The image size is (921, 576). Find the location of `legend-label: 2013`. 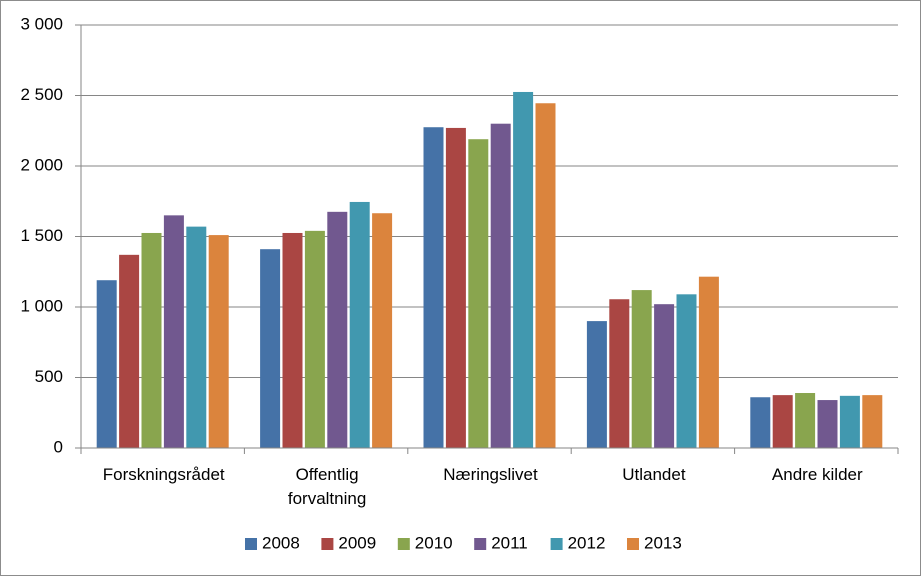

legend-label: 2013 is located at coordinates (663, 542).